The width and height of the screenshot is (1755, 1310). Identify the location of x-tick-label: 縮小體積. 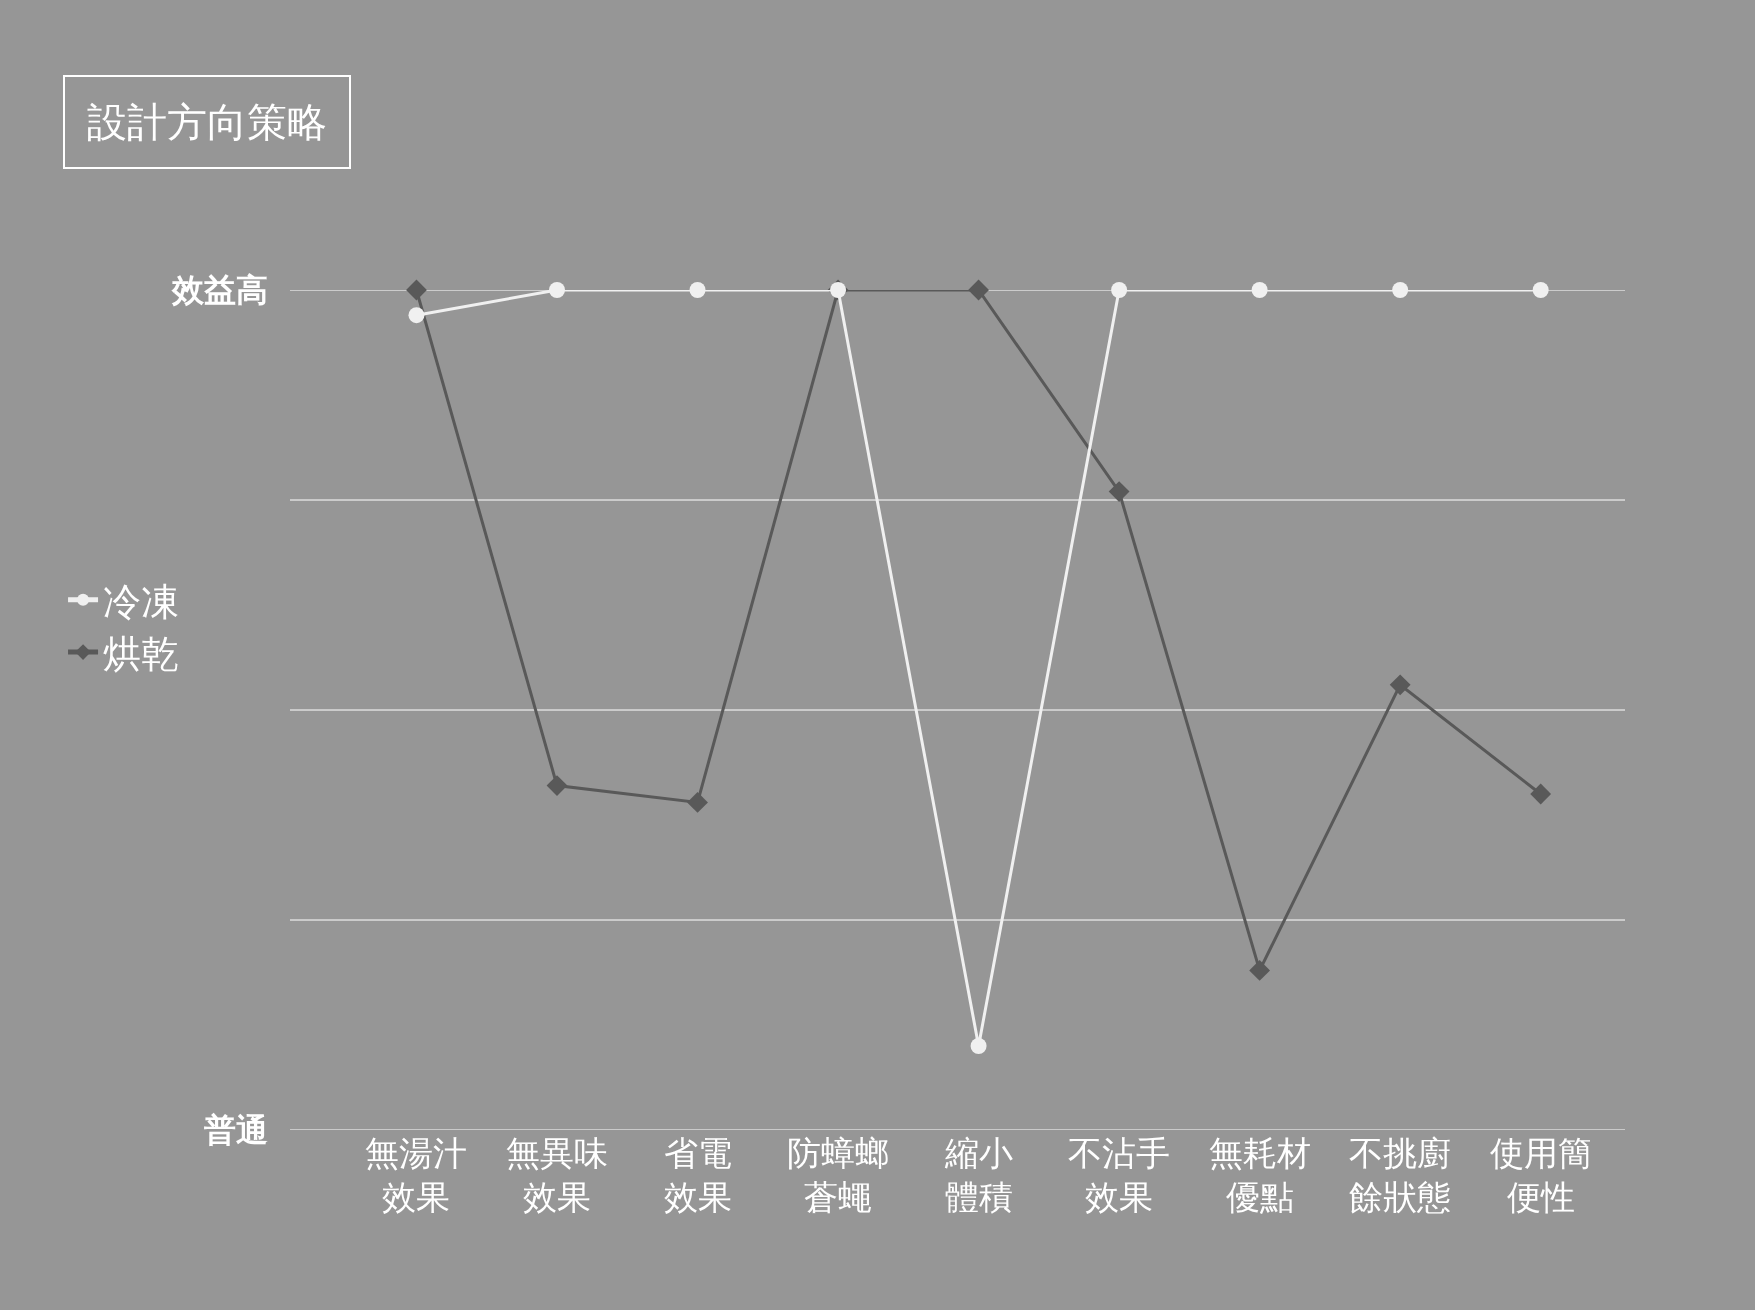
(978, 1175).